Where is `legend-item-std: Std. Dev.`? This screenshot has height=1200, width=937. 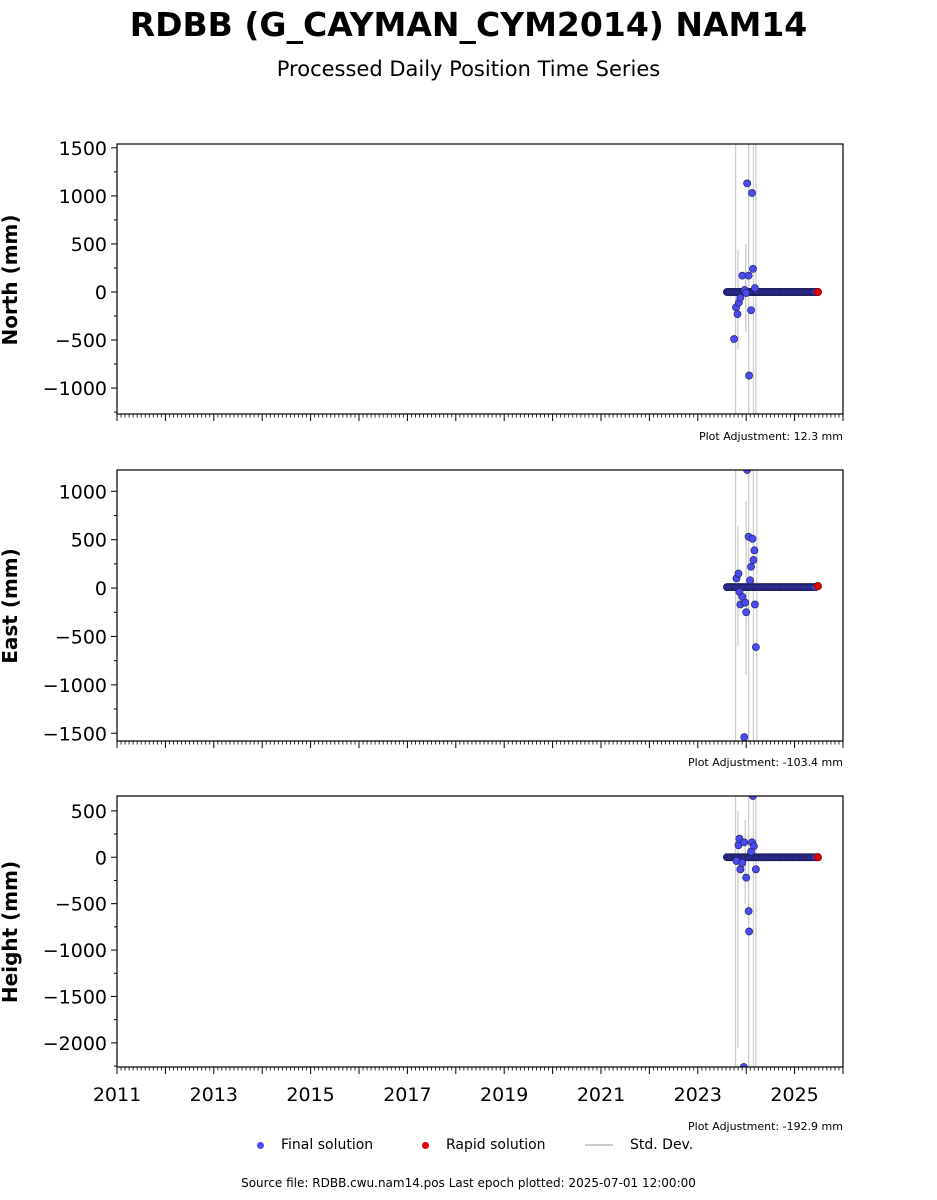
legend-item-std: Std. Dev. is located at coordinates (639, 1145).